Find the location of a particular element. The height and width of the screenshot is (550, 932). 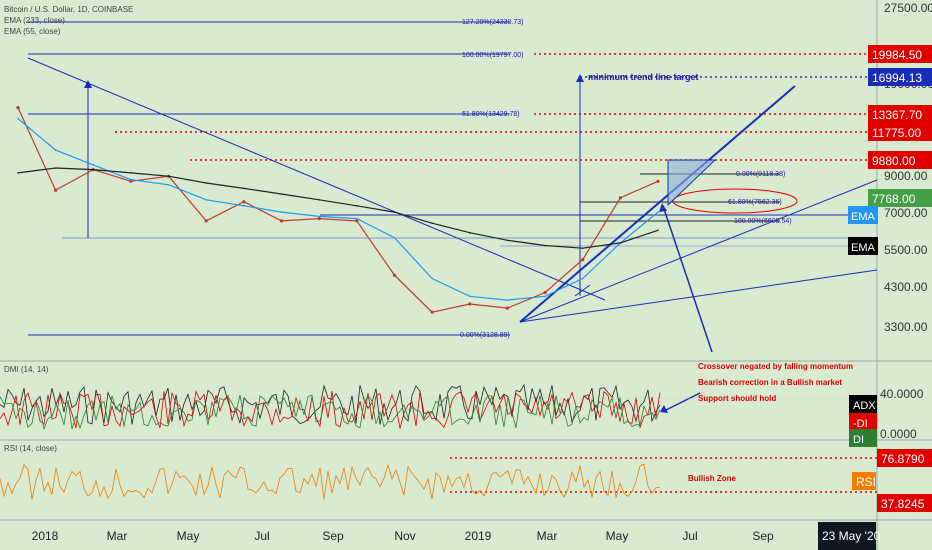

price-tick: 9000.00 is located at coordinates (906, 176).